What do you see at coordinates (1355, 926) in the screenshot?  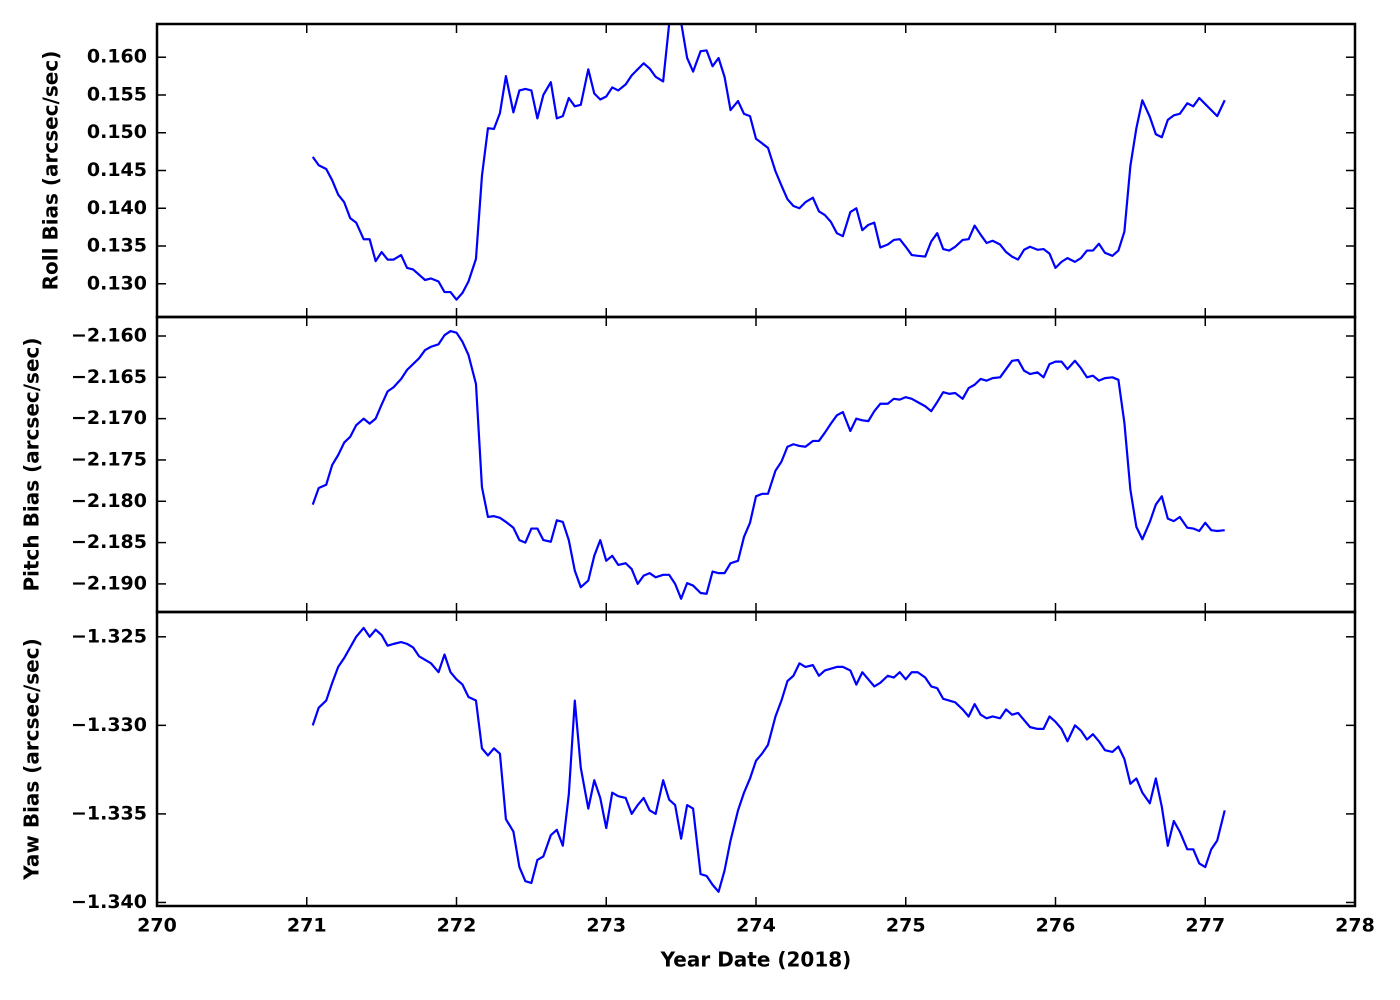 I see `x-tick-label: 278` at bounding box center [1355, 926].